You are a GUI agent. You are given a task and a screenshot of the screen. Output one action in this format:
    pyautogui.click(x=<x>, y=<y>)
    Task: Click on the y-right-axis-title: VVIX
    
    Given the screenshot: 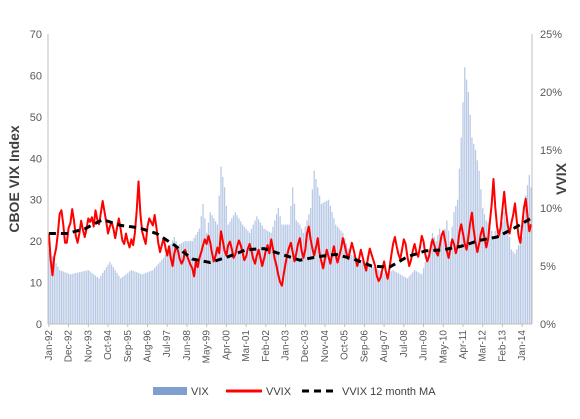 What is the action you would take?
    pyautogui.click(x=561, y=178)
    